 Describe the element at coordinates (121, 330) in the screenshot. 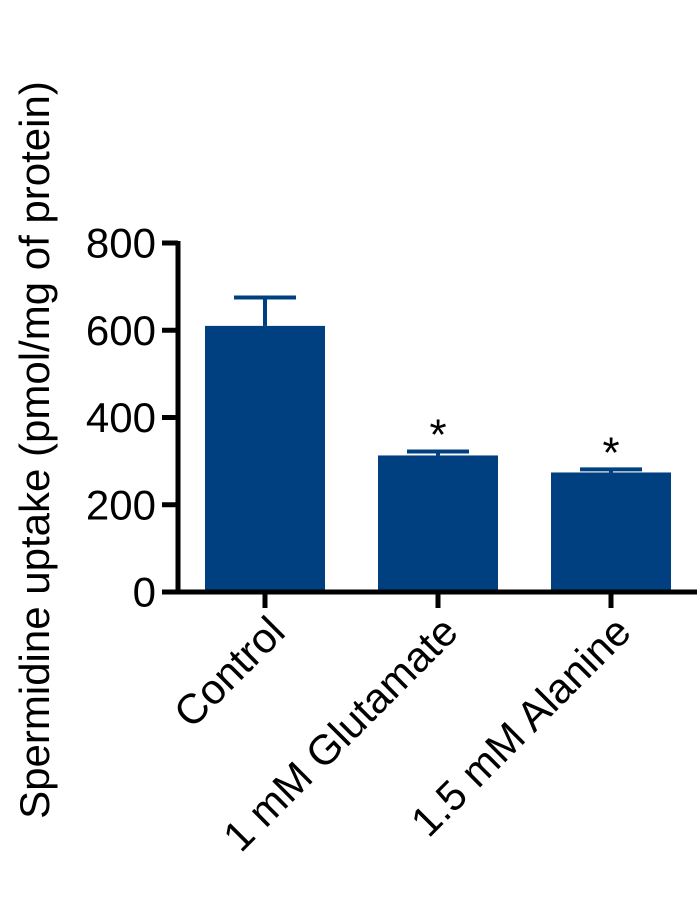

I see `y-tick-label: 600` at that location.